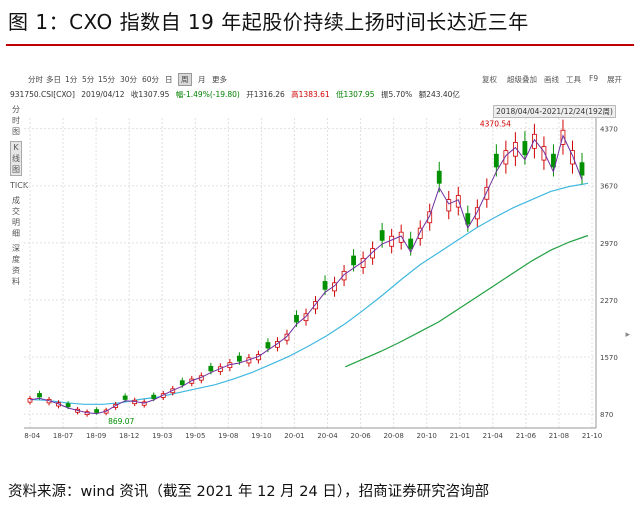  I want to click on x-tick-label: 20-01, so click(294, 436).